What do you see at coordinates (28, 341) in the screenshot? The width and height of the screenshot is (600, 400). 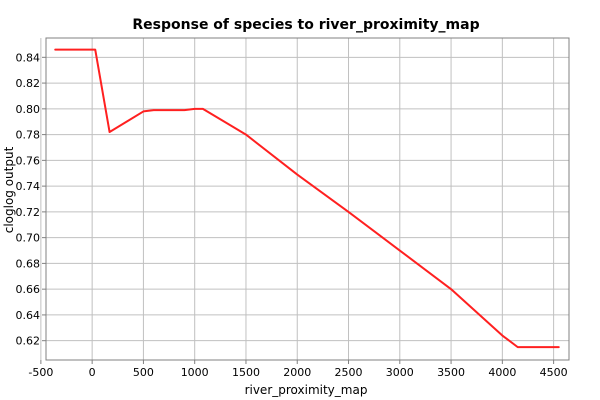 I see `y-tick-label: 0.62` at bounding box center [28, 341].